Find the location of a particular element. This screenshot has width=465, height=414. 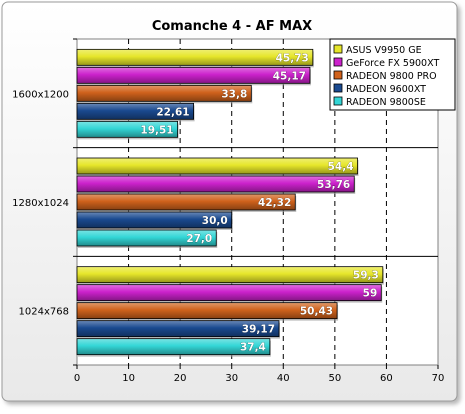

legend-label: RADEON 9800SE is located at coordinates (386, 102).